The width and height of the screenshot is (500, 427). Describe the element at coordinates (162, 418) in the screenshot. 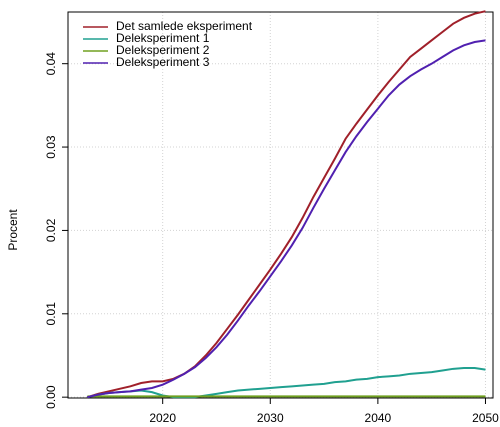

I see `x-tick-label: 2020` at that location.